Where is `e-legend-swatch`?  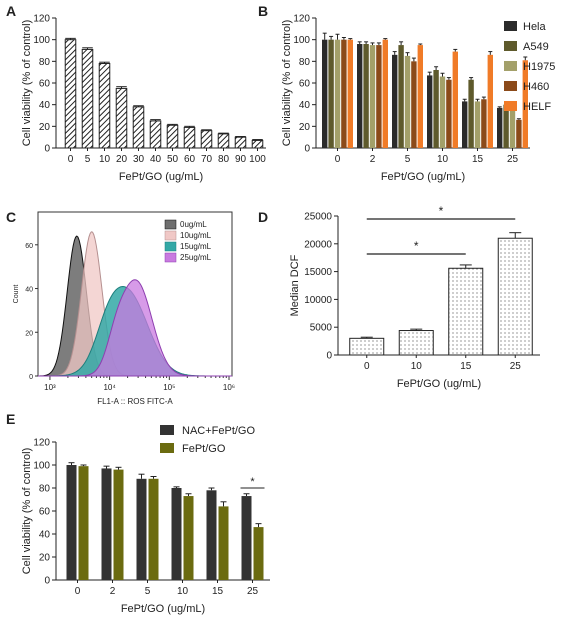 e-legend-swatch is located at coordinates (167, 430).